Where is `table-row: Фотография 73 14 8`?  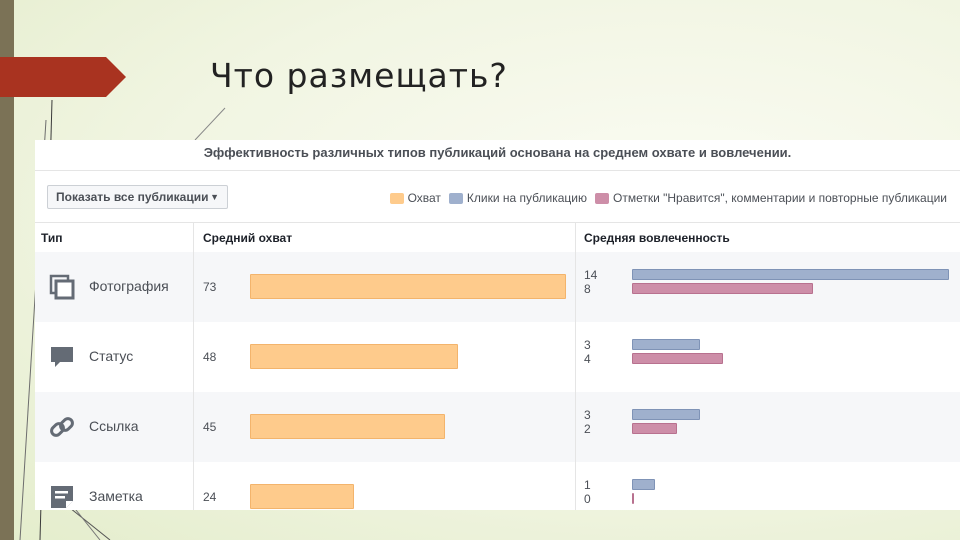 table-row: Фотография 73 14 8 is located at coordinates (497, 287).